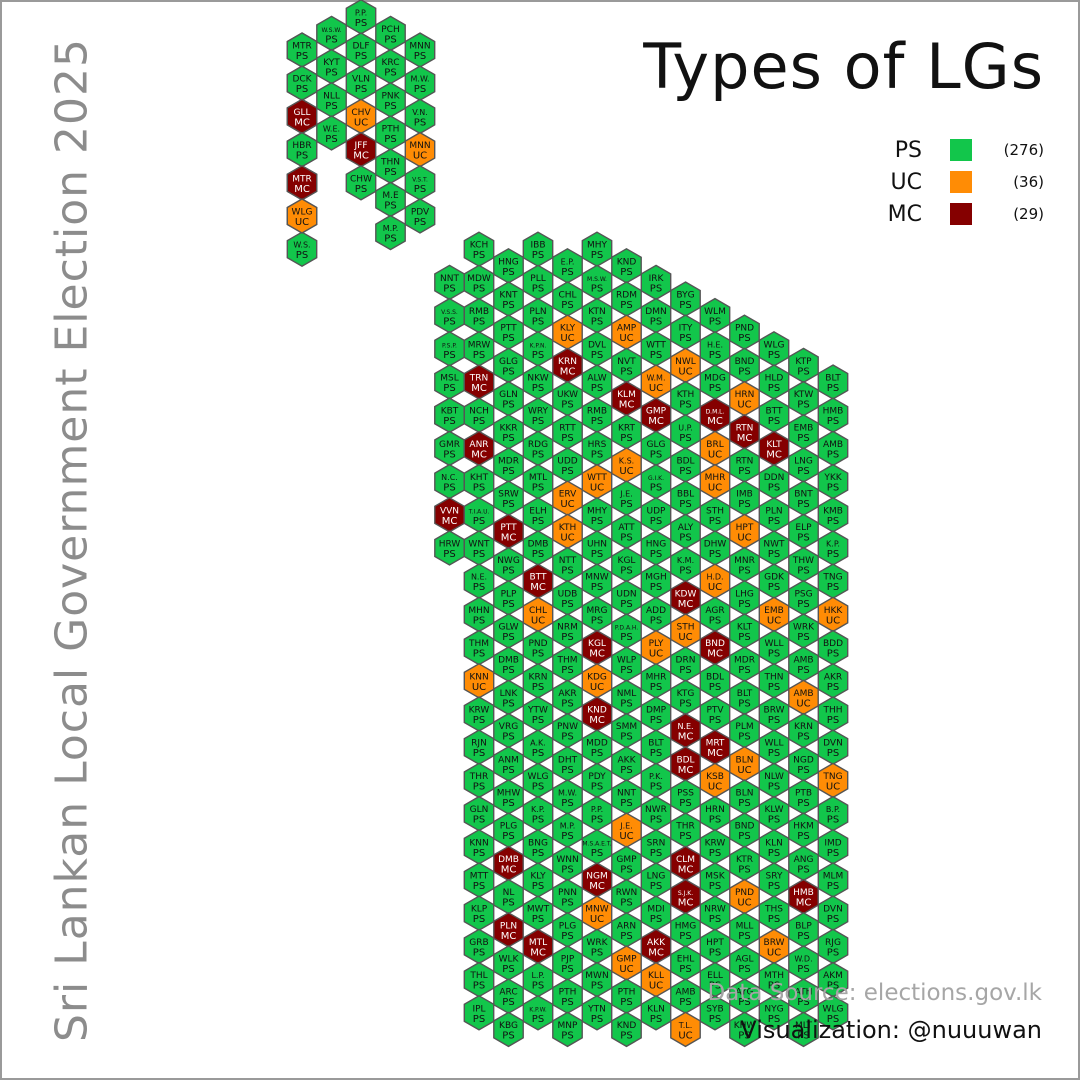 The image size is (1080, 1080). Describe the element at coordinates (568, 760) in the screenshot. I see `lg-code-label: DHT` at that location.